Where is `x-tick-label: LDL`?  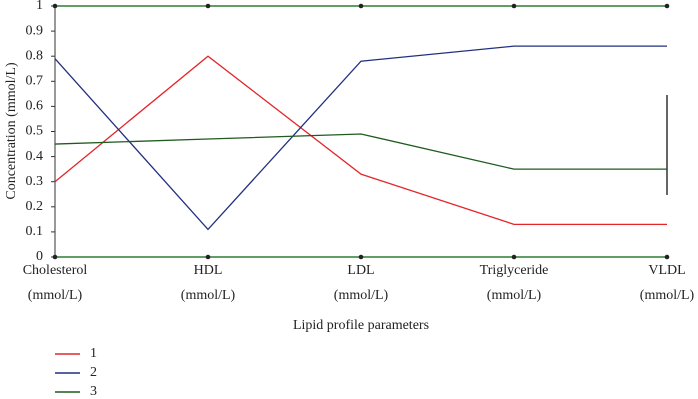 x-tick-label: LDL is located at coordinates (360, 270).